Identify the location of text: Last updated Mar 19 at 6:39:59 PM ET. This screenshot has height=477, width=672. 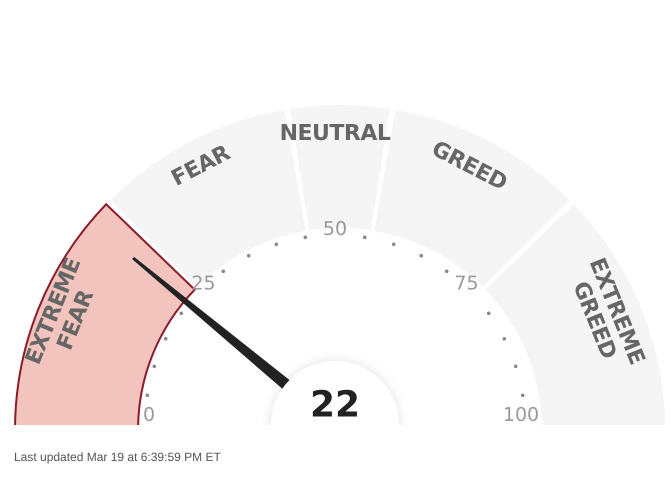
(118, 457).